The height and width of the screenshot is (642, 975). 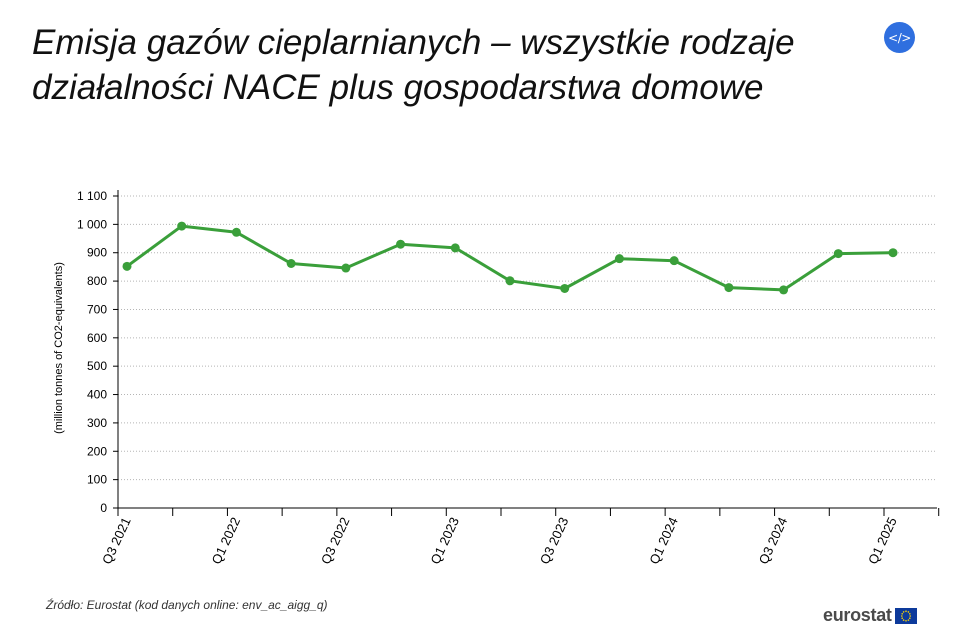 What do you see at coordinates (882, 541) in the screenshot?
I see `x-tick-label: Q1 2025` at bounding box center [882, 541].